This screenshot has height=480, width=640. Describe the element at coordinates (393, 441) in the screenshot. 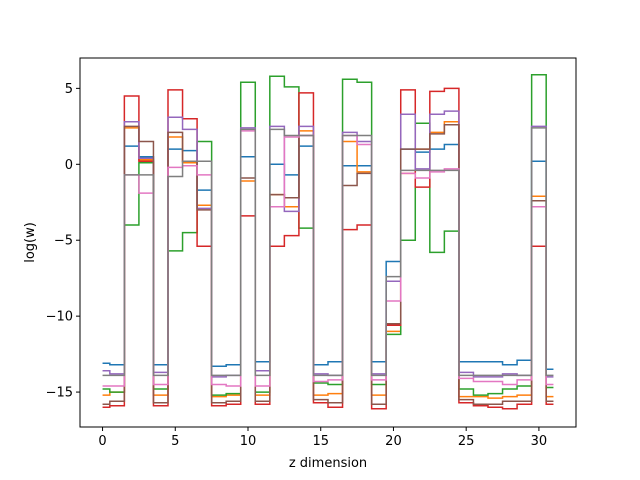

I see `x-tick-label: 20` at that location.